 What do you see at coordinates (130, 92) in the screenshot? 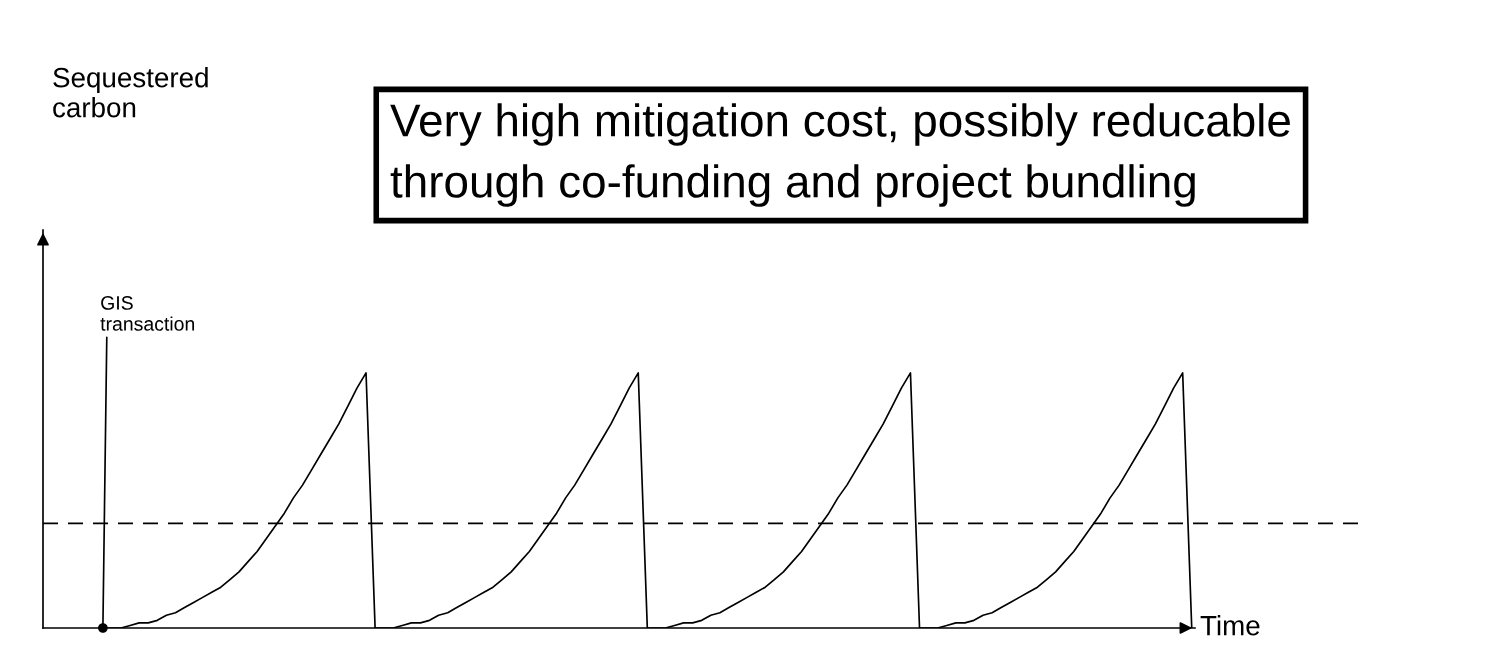
I see `text: Sequestered carbon` at bounding box center [130, 92].